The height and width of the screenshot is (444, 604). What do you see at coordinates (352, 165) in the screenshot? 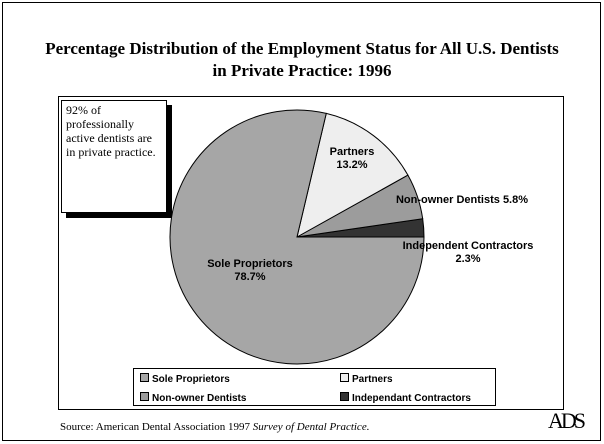
I see `data-label-value: 13.2%` at bounding box center [352, 165].